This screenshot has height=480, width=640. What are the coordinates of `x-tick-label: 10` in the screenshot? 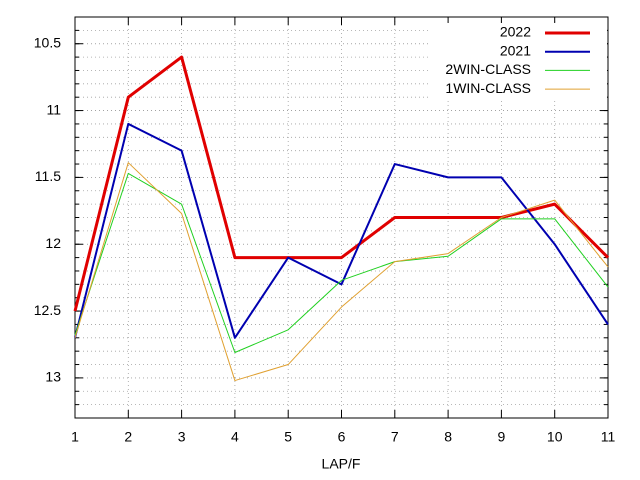 It's located at (555, 437).